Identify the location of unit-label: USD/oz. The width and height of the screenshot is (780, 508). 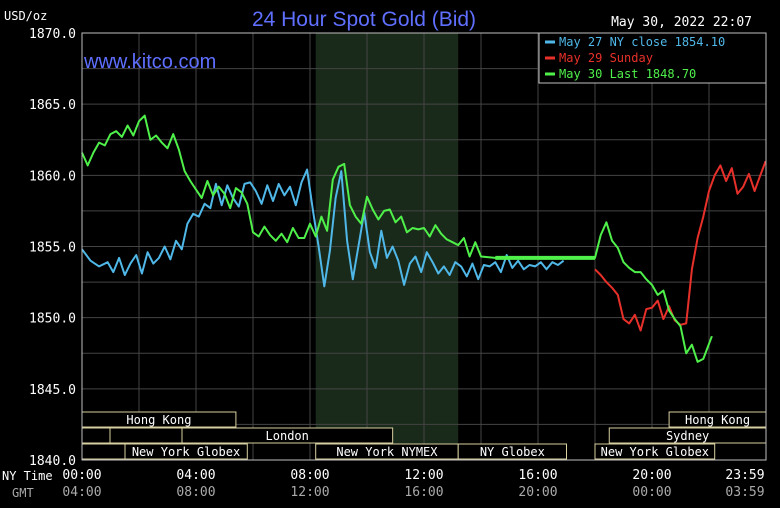
(25, 16).